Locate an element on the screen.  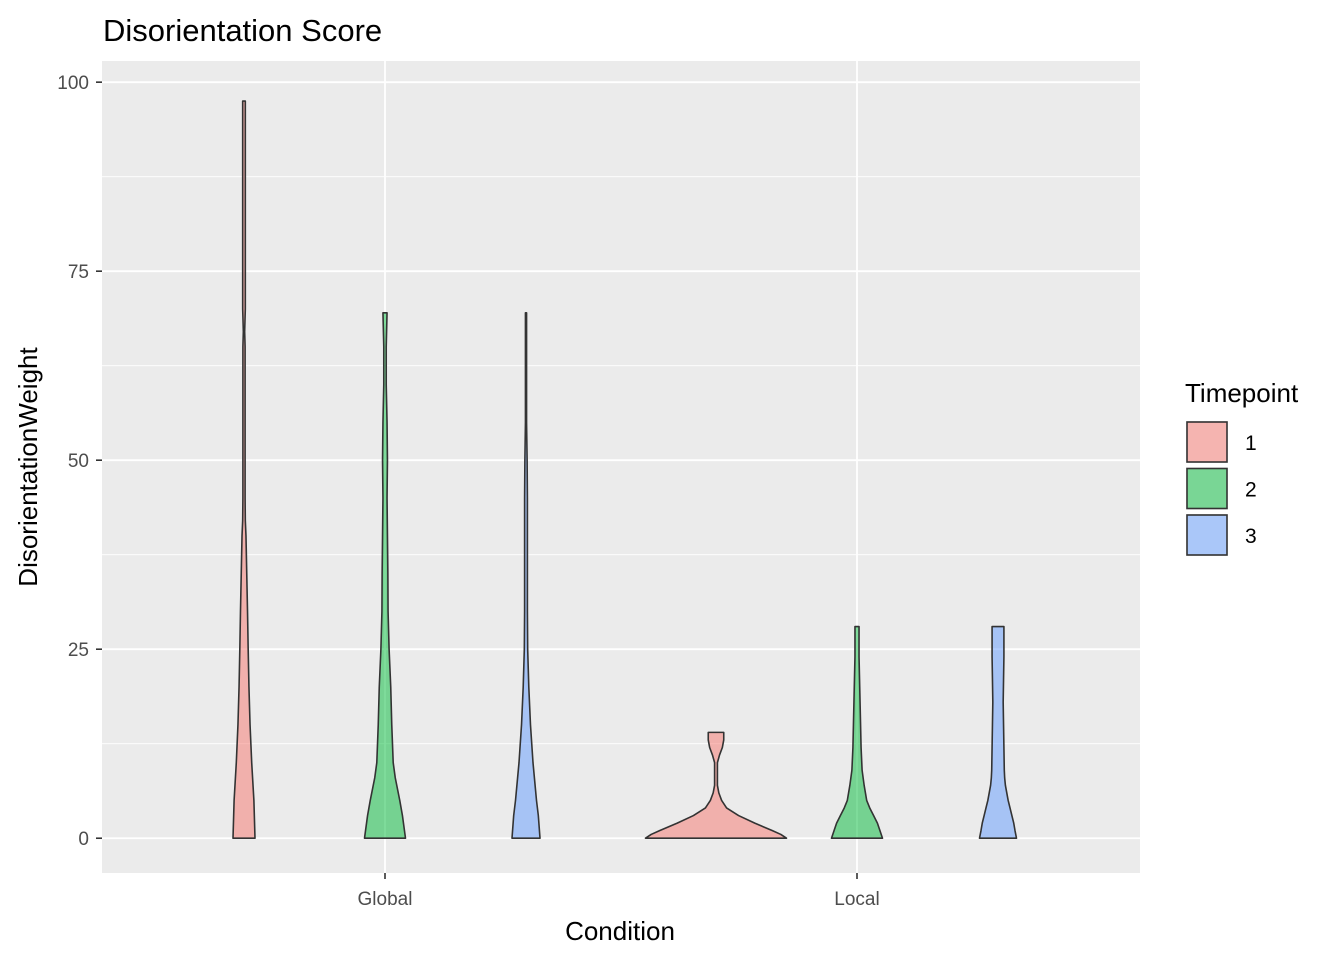
legend-label-3: 3 is located at coordinates (1251, 536).